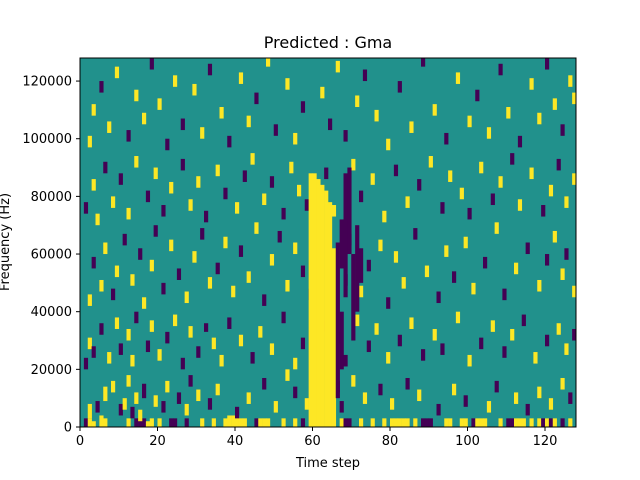  Describe the element at coordinates (51, 255) in the screenshot. I see `y-tick-label: 60000` at that location.